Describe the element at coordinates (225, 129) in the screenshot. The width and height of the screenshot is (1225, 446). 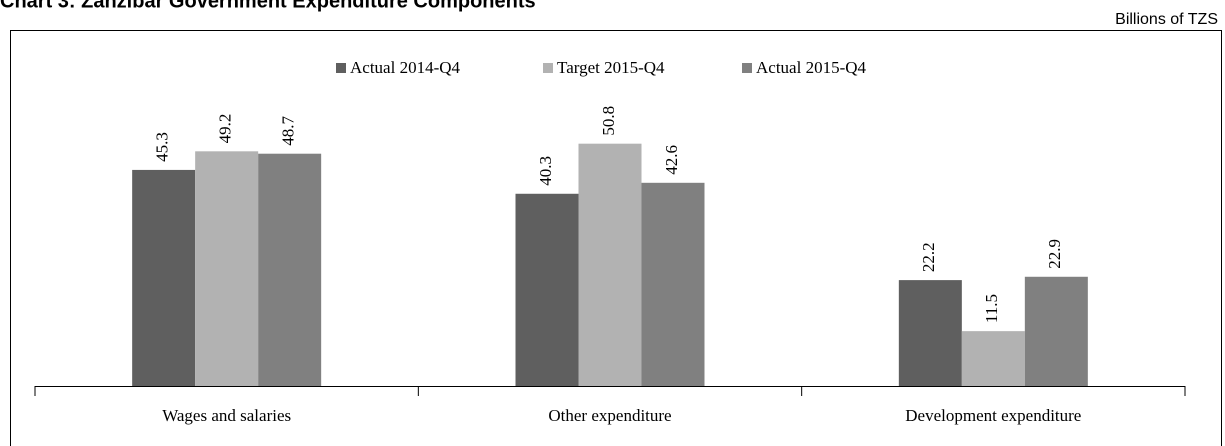
I see `data-label: 49.2` at that location.